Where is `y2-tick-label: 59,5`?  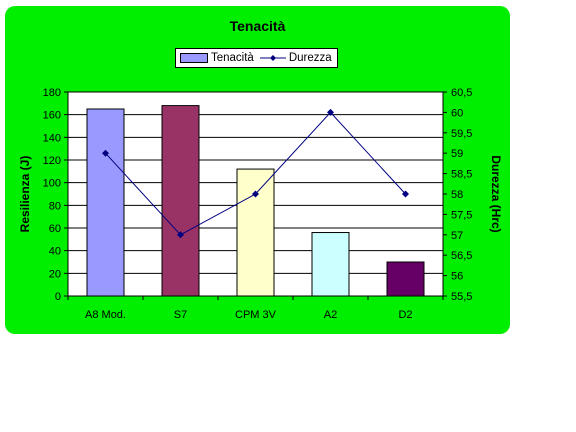 y2-tick-label: 59,5 is located at coordinates (461, 134).